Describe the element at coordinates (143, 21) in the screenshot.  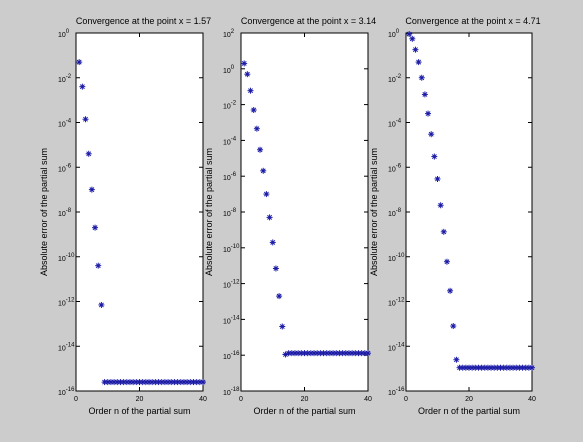
I see `chart-title: Convergence at the point x = 1.57` at that location.